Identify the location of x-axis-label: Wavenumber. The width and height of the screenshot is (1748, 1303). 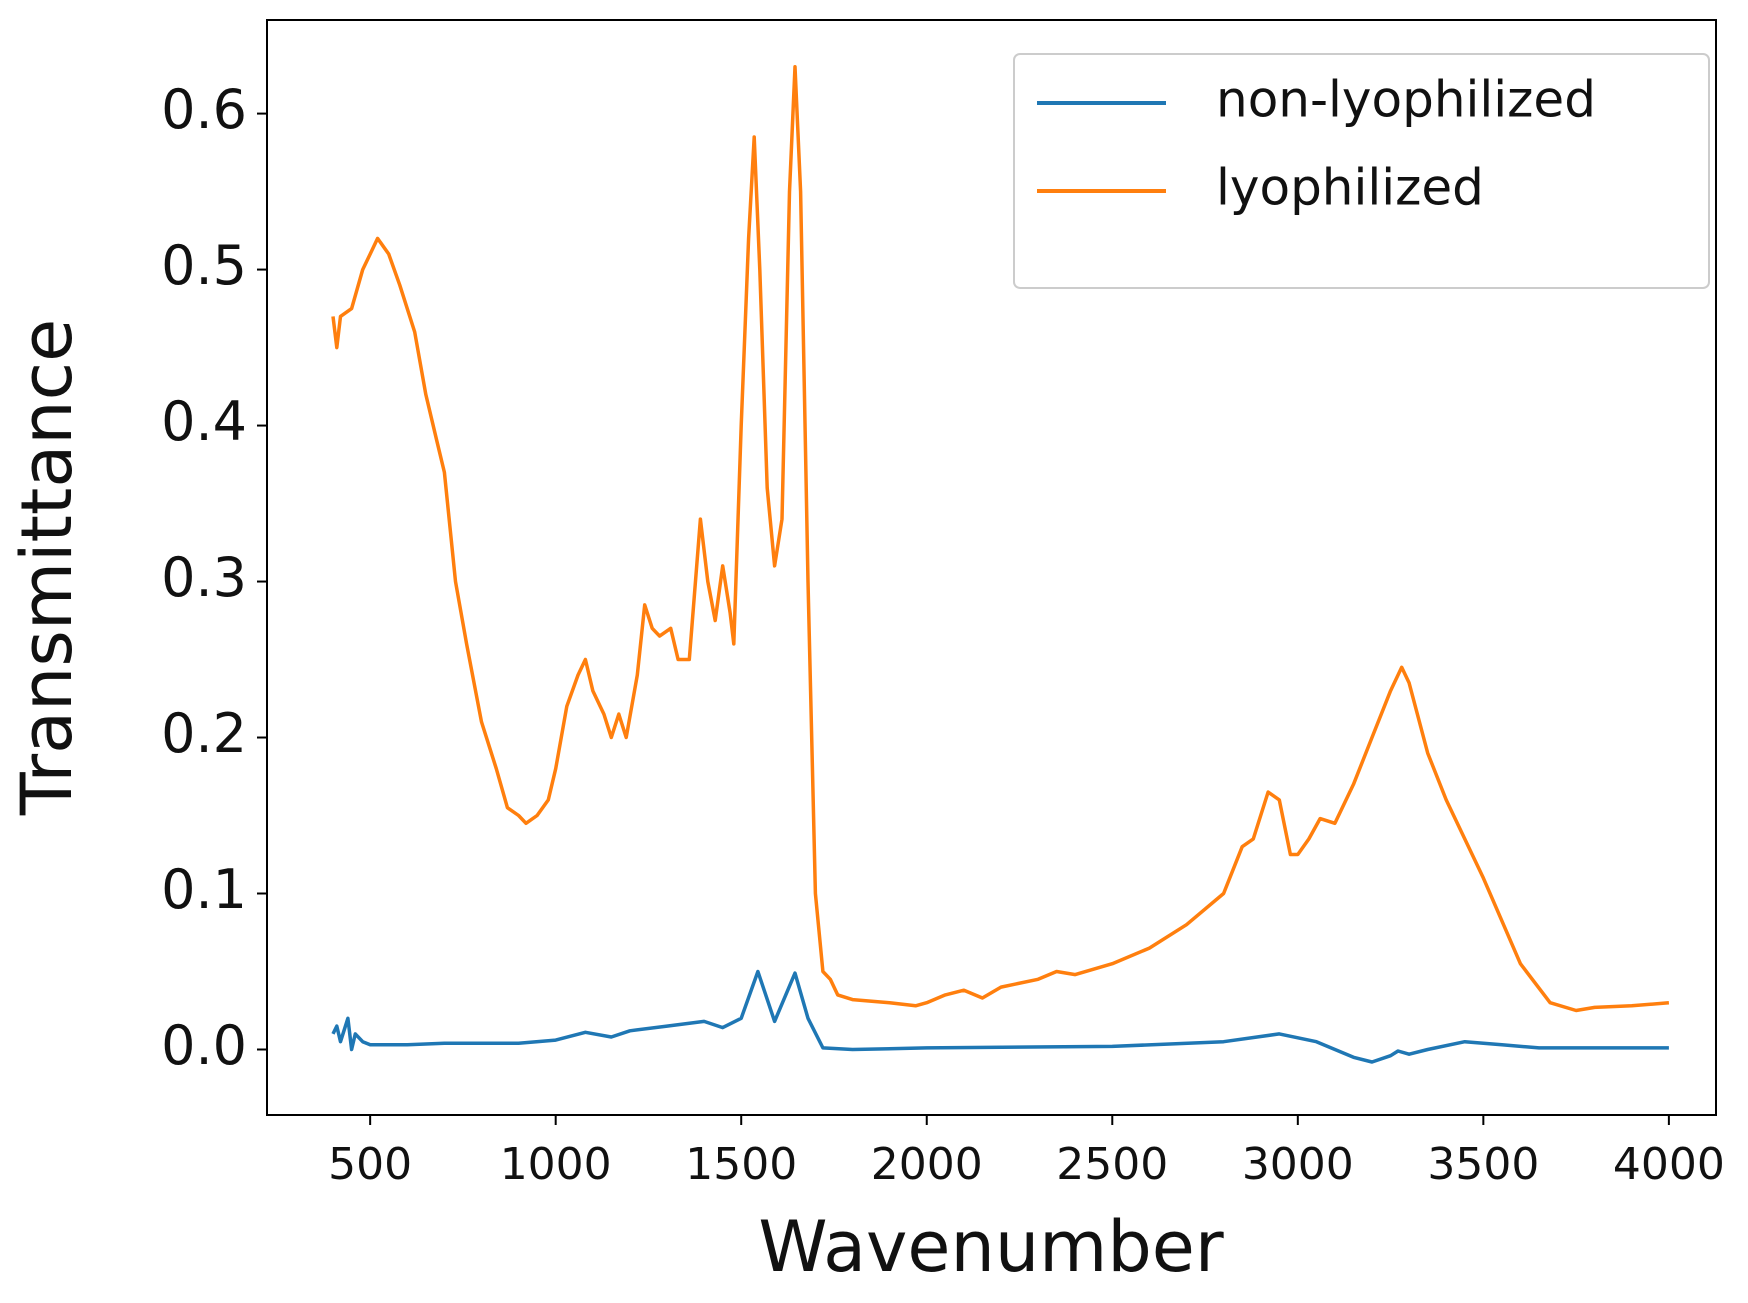
(991, 1247).